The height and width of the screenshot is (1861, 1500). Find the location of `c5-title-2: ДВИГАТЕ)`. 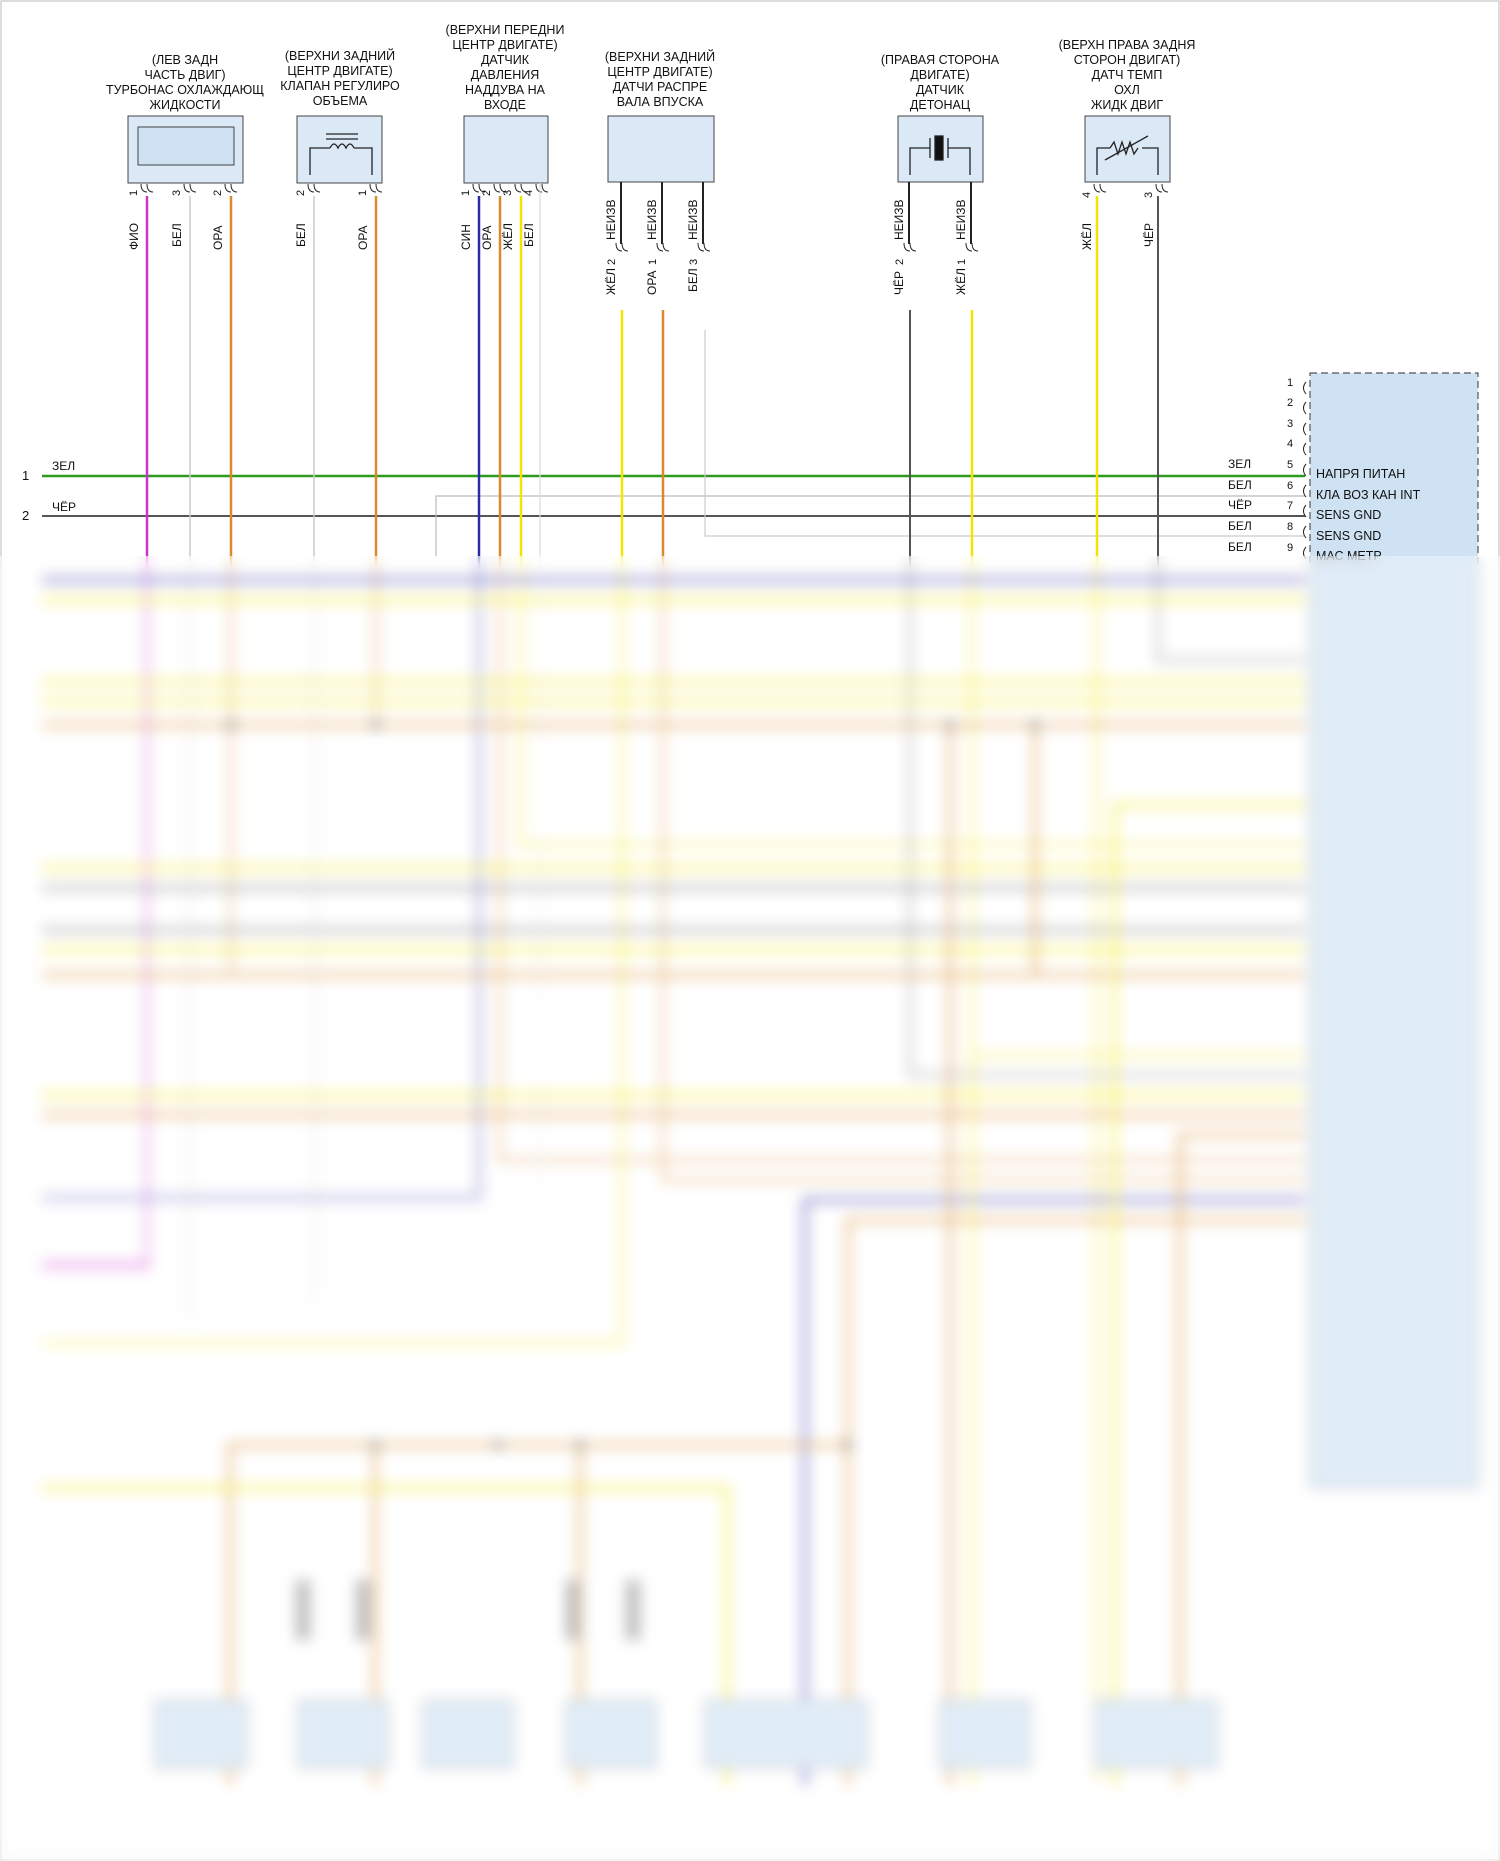

c5-title-2: ДВИГАТЕ) is located at coordinates (939, 75).